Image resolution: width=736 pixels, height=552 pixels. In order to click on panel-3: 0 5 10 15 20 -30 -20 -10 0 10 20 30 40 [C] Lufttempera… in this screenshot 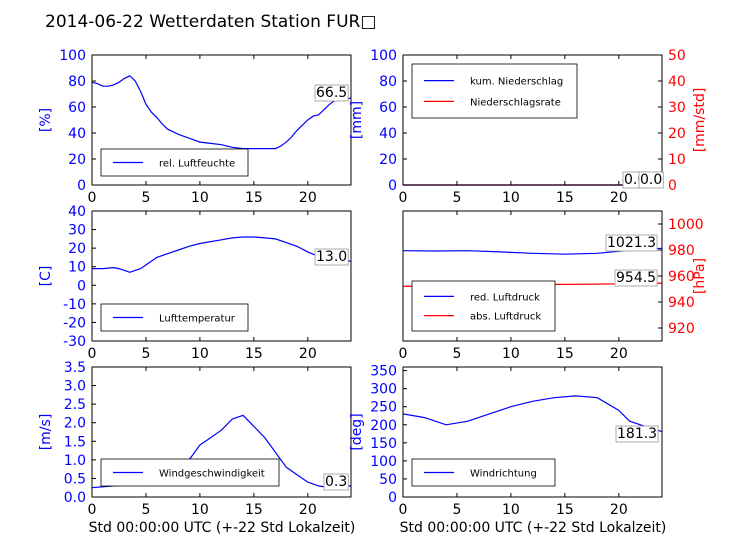, I will do `click(195, 283)`.